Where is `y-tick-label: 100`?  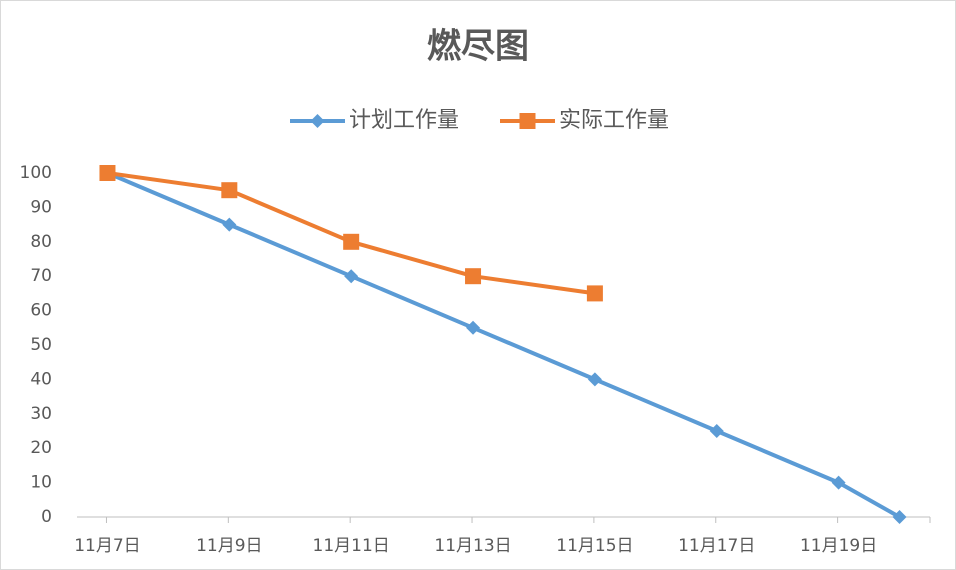 y-tick-label: 100 is located at coordinates (36, 173).